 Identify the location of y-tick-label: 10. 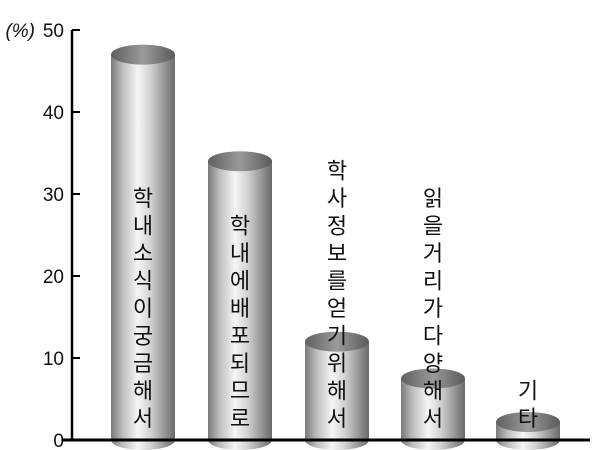
(53, 359).